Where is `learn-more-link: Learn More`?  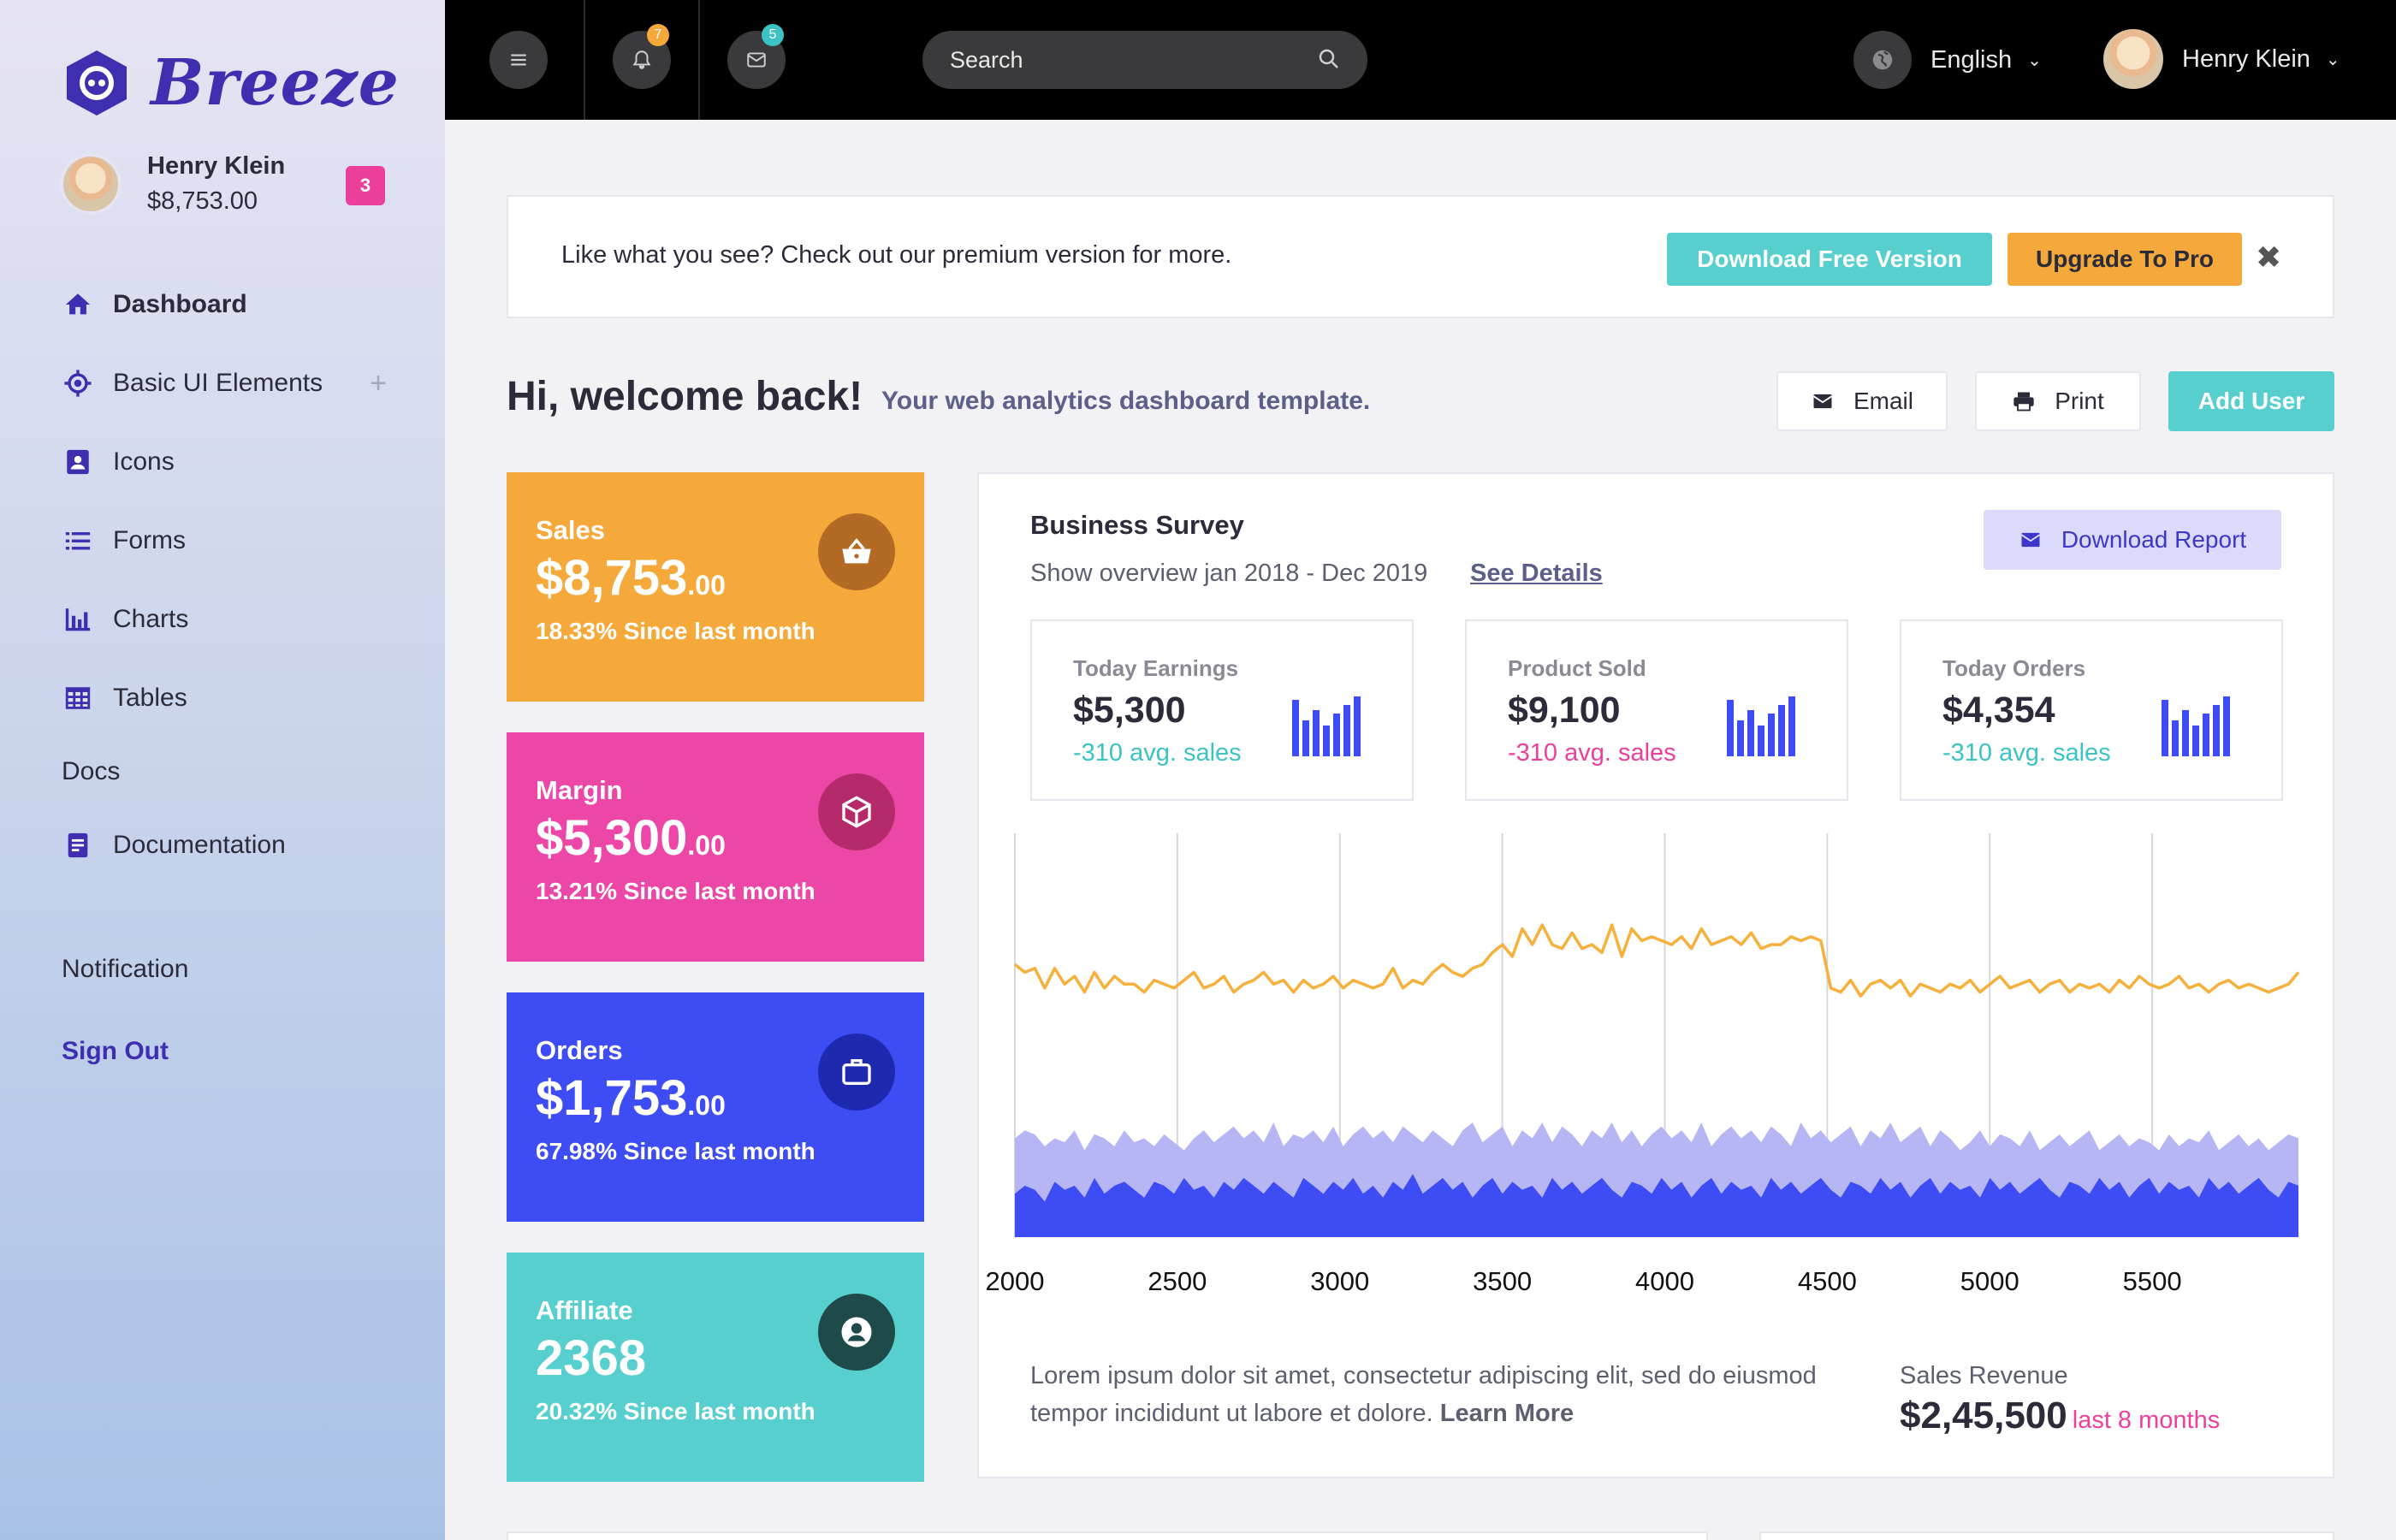
learn-more-link: Learn More is located at coordinates (1507, 1413).